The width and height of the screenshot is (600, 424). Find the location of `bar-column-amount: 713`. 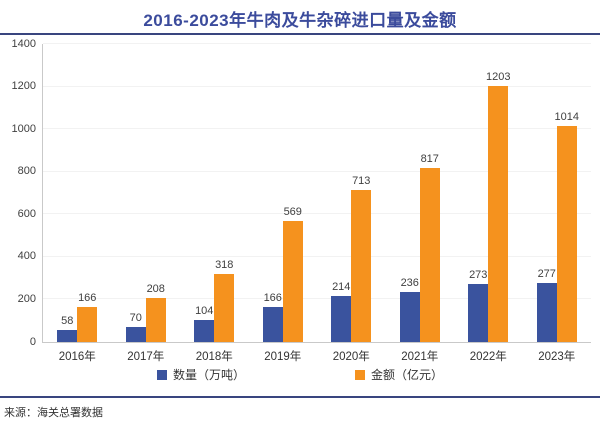

bar-column-amount: 713 is located at coordinates (361, 193).